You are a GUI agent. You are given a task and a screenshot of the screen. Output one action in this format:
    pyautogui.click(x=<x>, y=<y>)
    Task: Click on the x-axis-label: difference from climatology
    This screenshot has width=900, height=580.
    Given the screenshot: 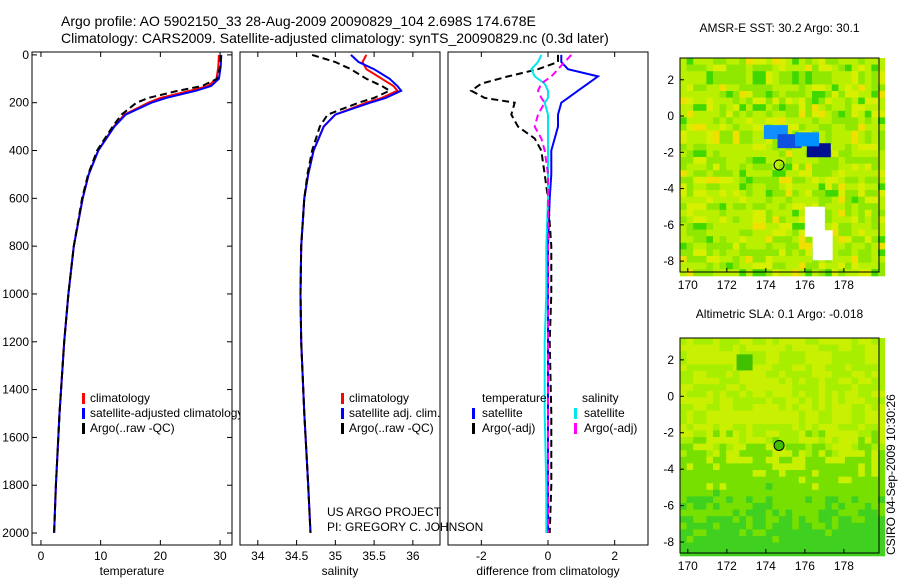 What is the action you would take?
    pyautogui.click(x=547, y=571)
    